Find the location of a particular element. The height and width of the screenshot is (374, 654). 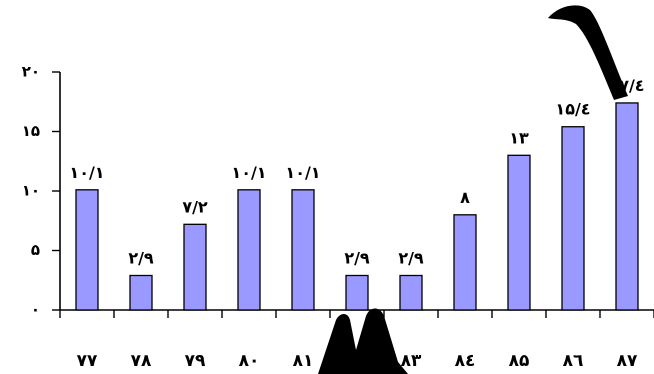

x-tick-label: ۸۰ is located at coordinates (249, 361).